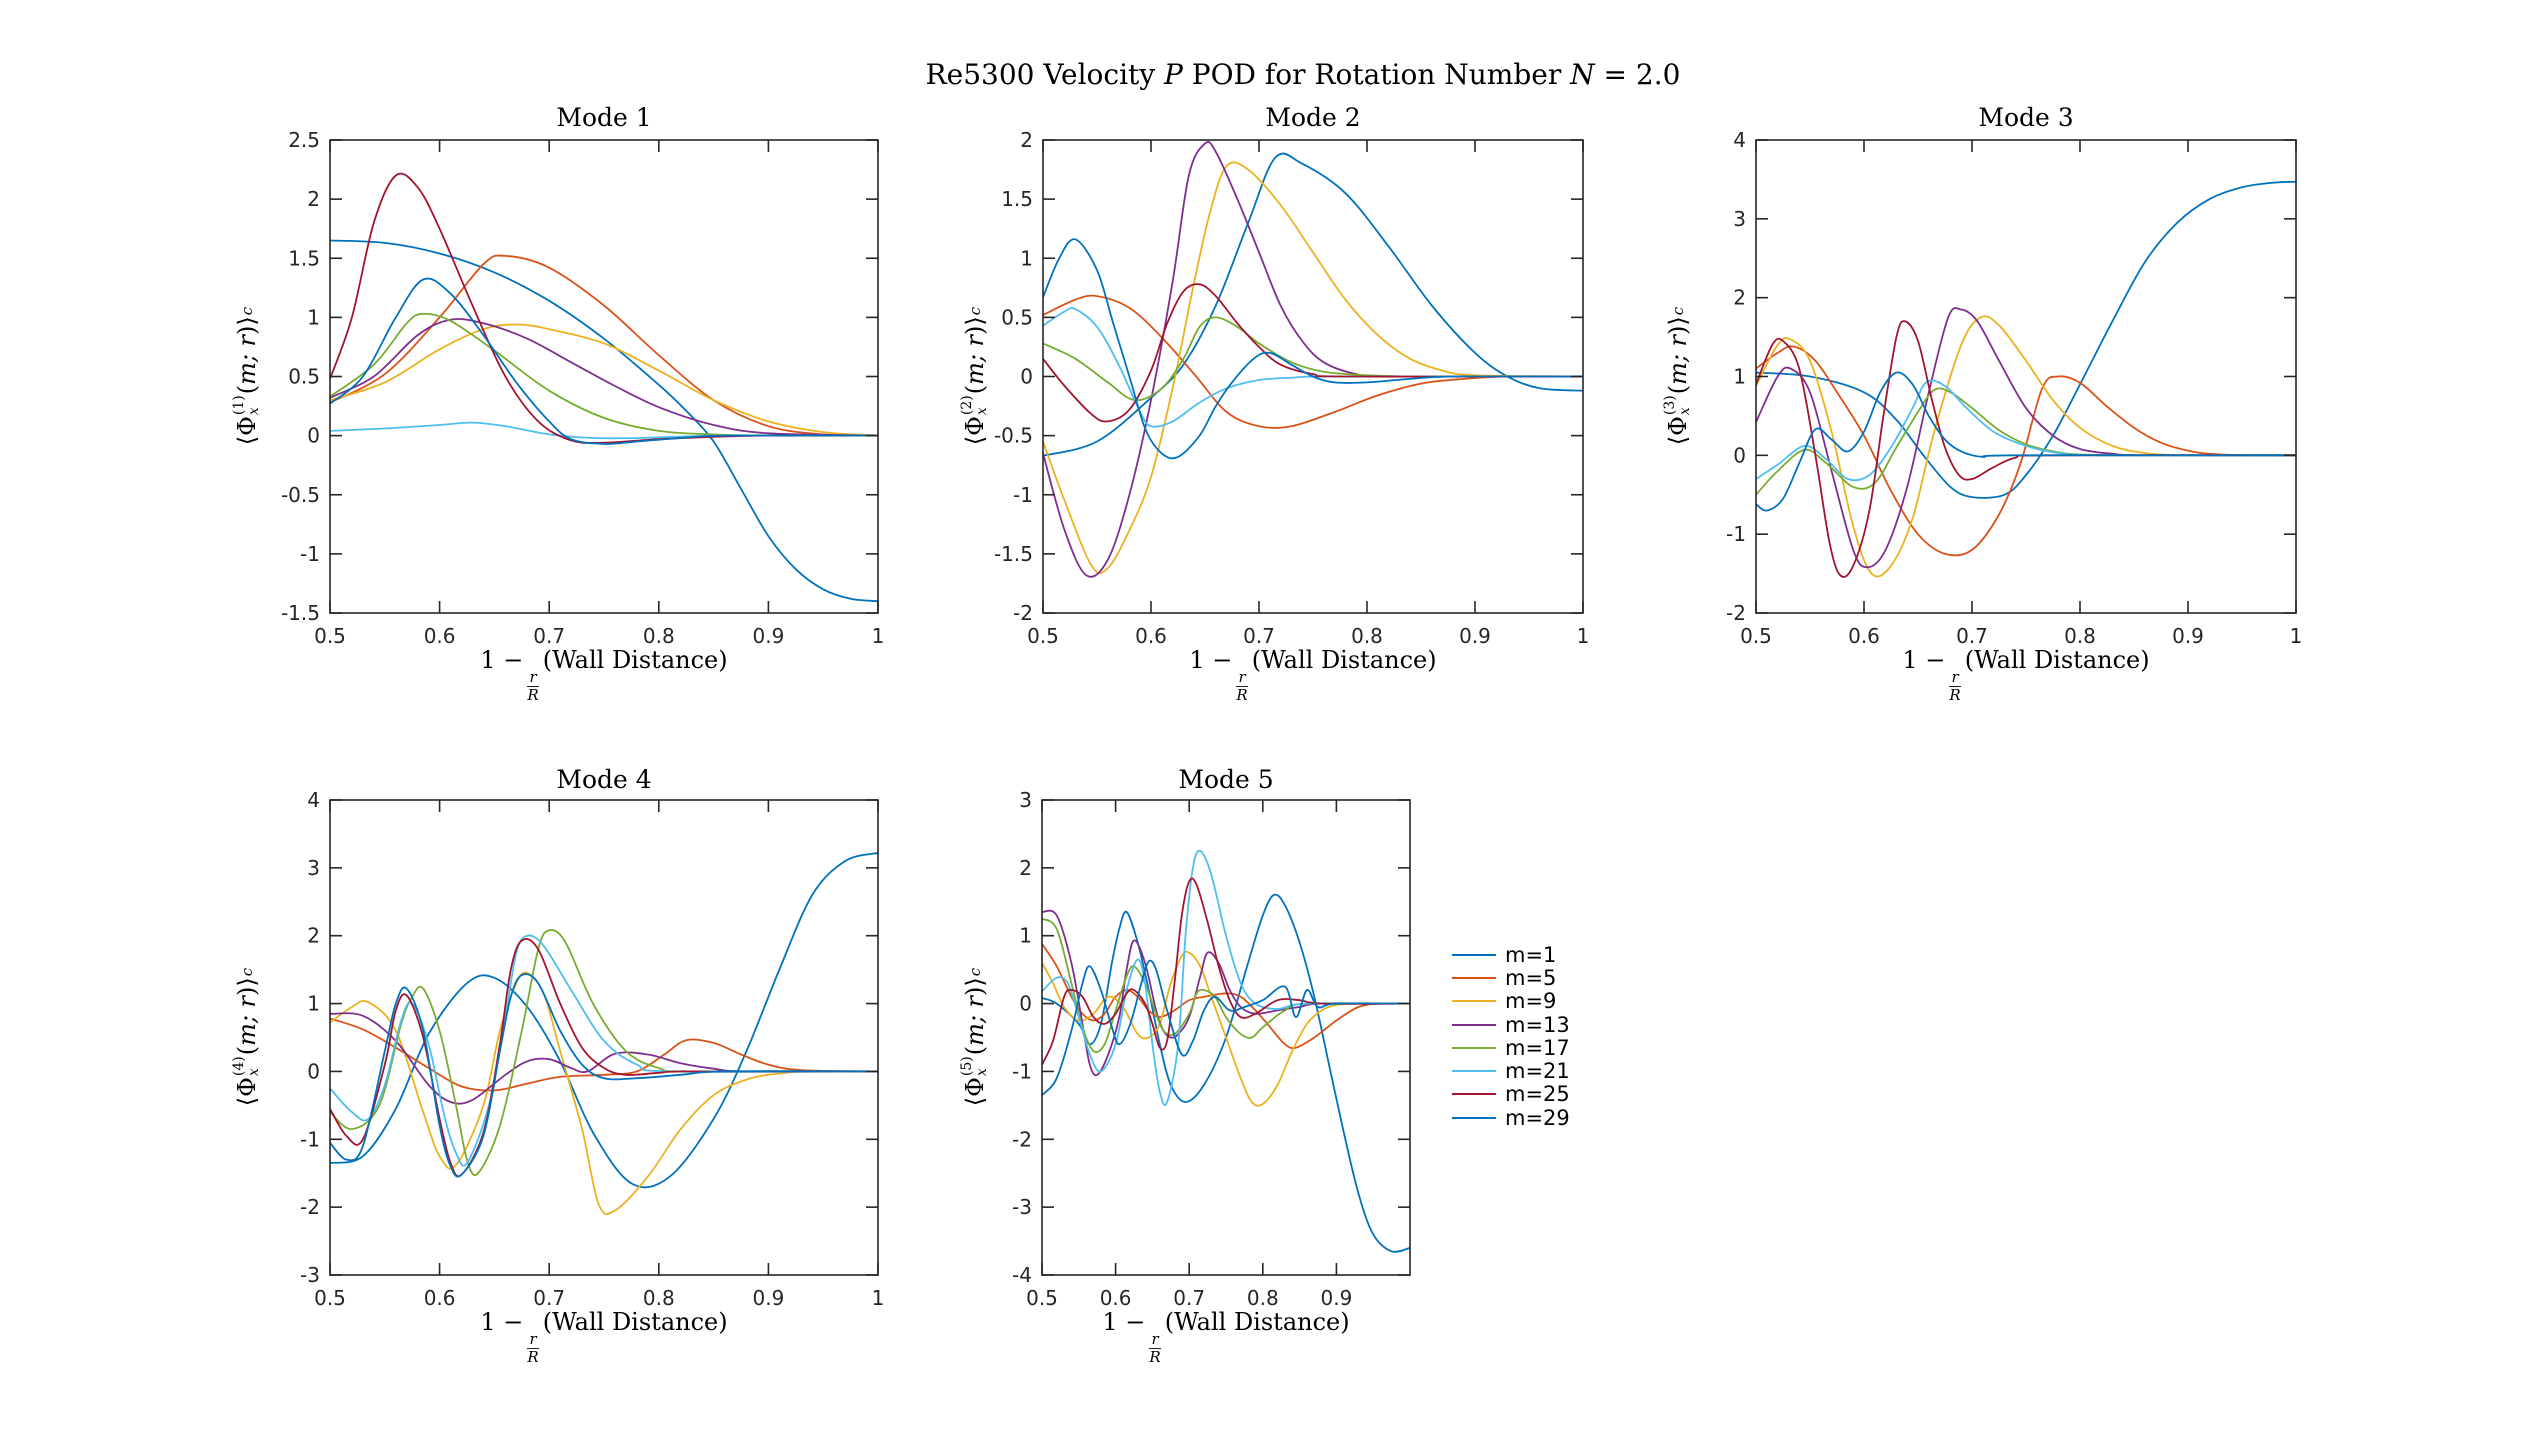  I want to click on curve-mode1-m=25, so click(604, 308).